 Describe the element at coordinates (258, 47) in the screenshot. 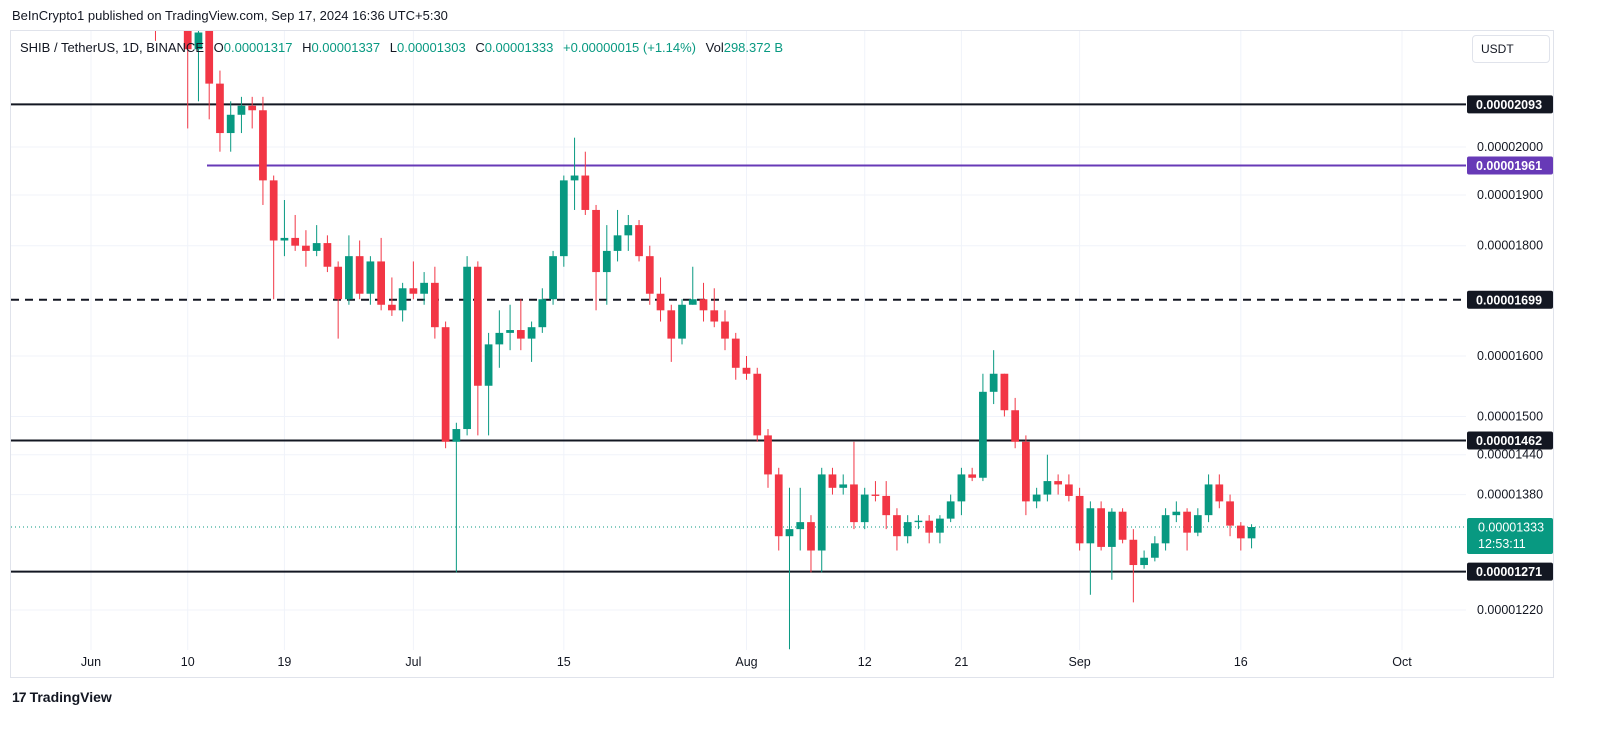

I see `open-value: 0.00001317` at that location.